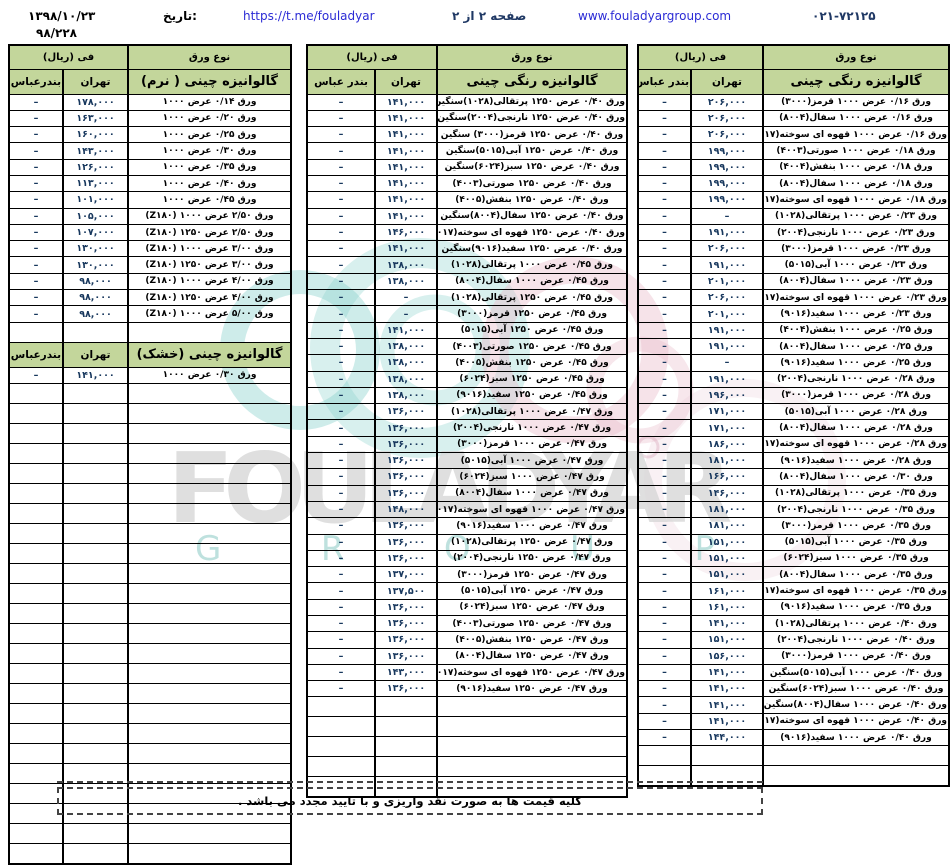 Image resolution: width=950 pixels, height=865 pixels. I want to click on product-name: ورق ۰/۴۷ عرض ۱۰۰۰ آبی(۵۰۱۵), so click(532, 461).